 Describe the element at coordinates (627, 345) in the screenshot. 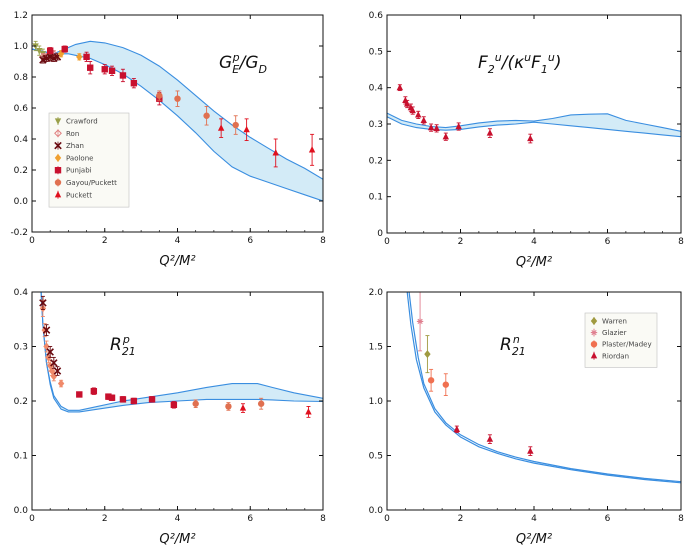

I see `legend-label: Plaster/Madey` at that location.